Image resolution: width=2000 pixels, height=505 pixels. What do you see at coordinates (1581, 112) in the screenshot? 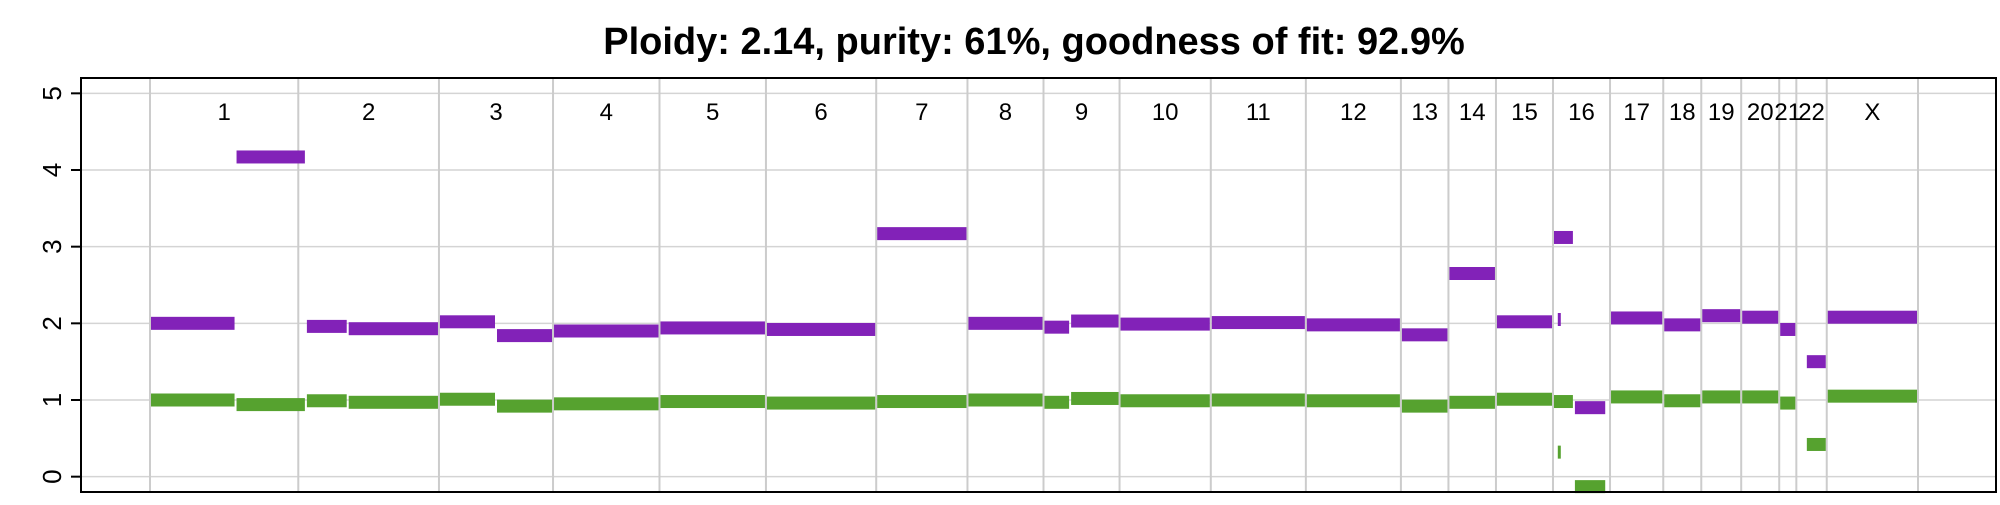
I see `chromosome-label: 16` at bounding box center [1581, 112].